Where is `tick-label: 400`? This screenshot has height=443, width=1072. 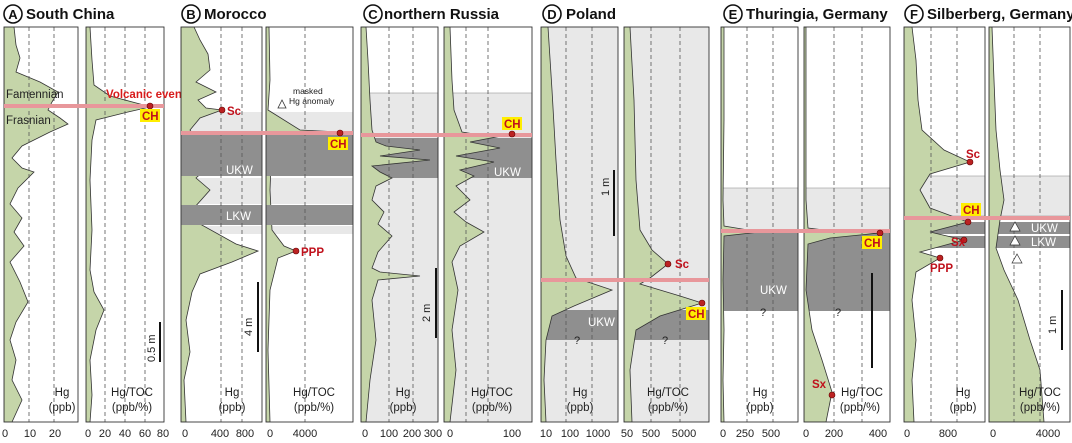 tick-label: 400 is located at coordinates (220, 434).